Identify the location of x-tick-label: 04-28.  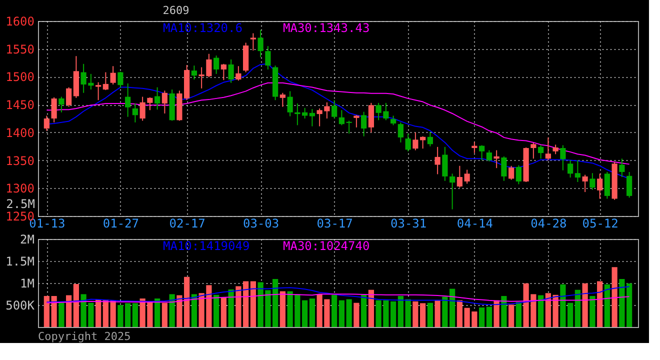
(548, 223).